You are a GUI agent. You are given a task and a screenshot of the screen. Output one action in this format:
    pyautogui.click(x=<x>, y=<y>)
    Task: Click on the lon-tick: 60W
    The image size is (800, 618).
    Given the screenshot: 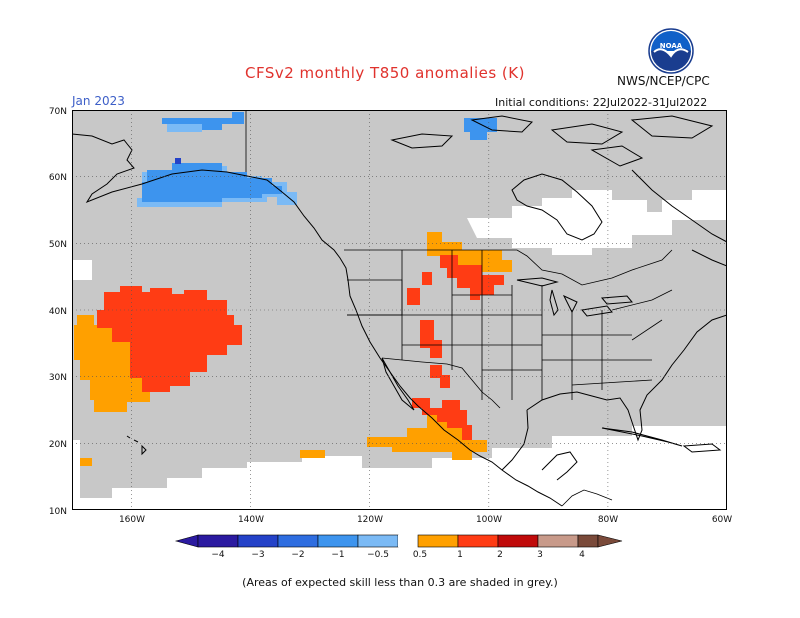 What is the action you would take?
    pyautogui.click(x=722, y=520)
    